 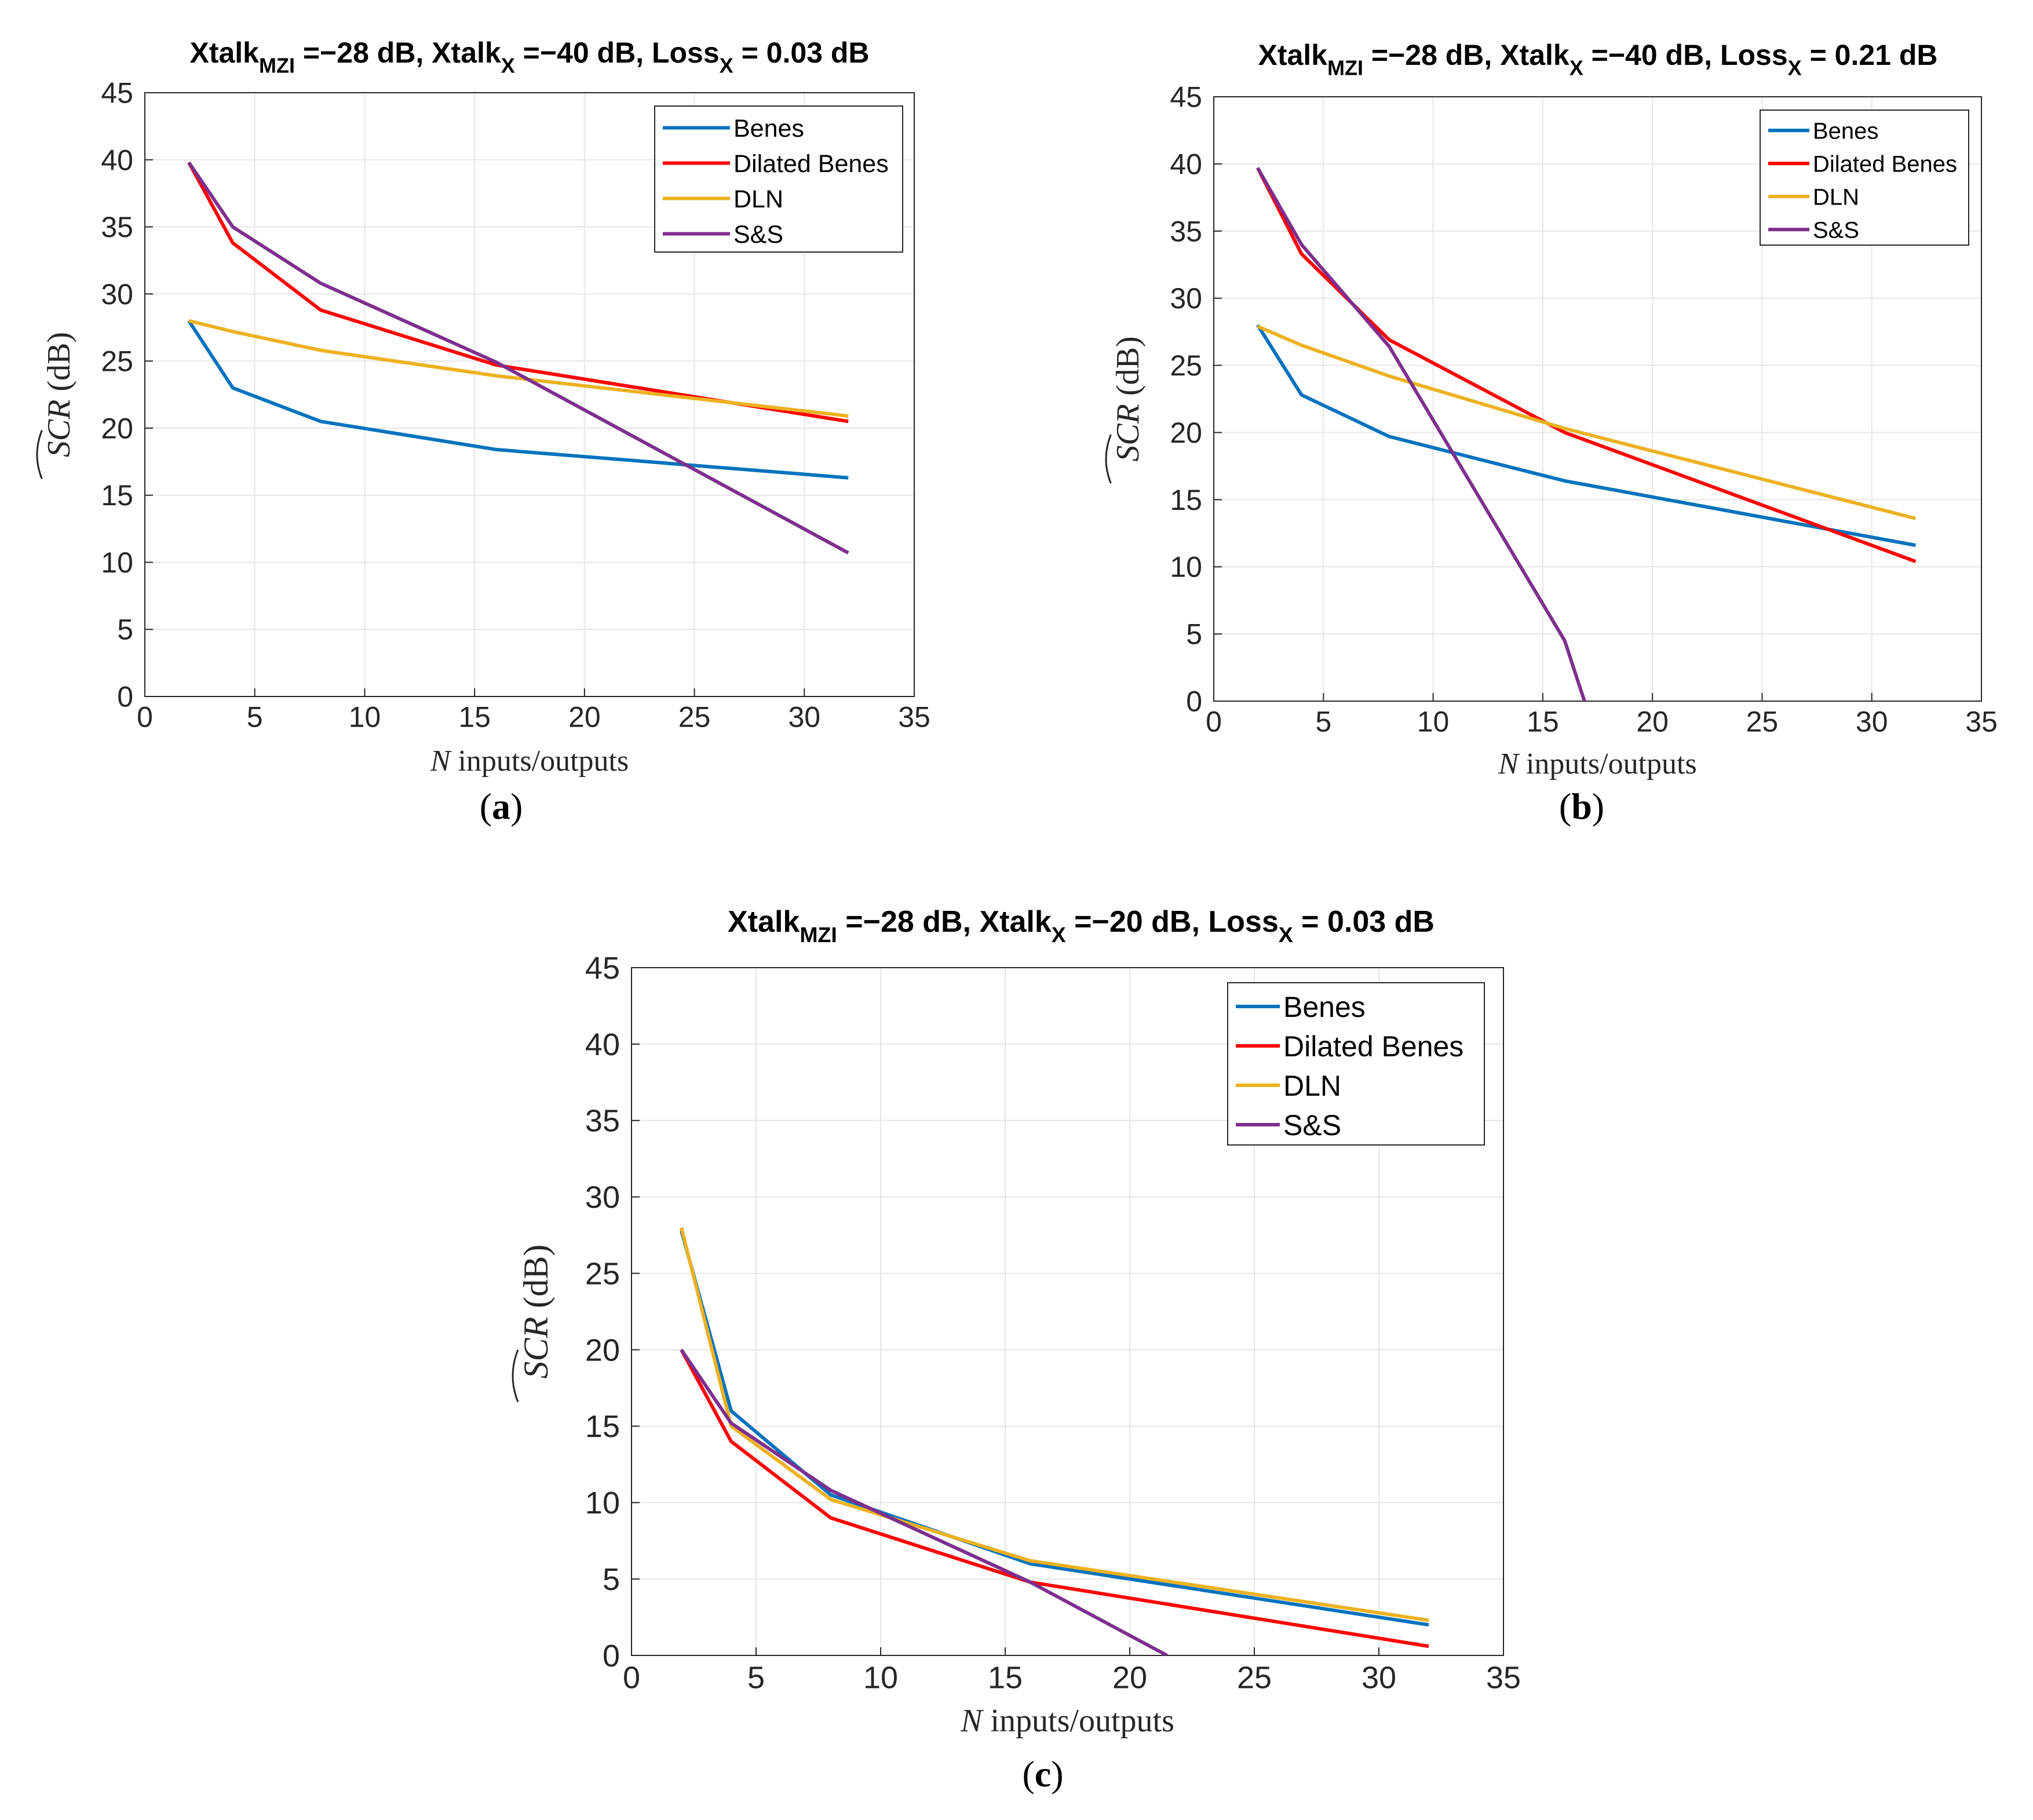 What do you see at coordinates (1582, 806) in the screenshot?
I see `panel-label-b: (b)` at bounding box center [1582, 806].